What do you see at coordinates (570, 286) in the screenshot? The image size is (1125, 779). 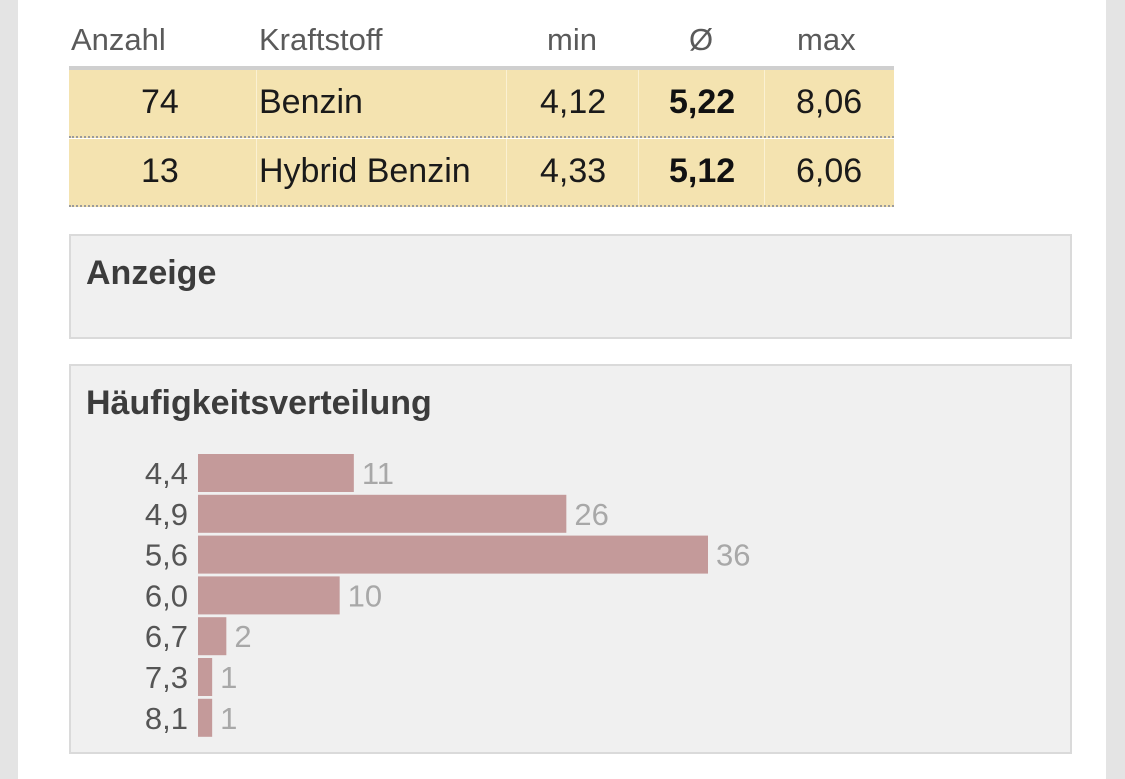 I see `anzeige-panel: Anzeige` at bounding box center [570, 286].